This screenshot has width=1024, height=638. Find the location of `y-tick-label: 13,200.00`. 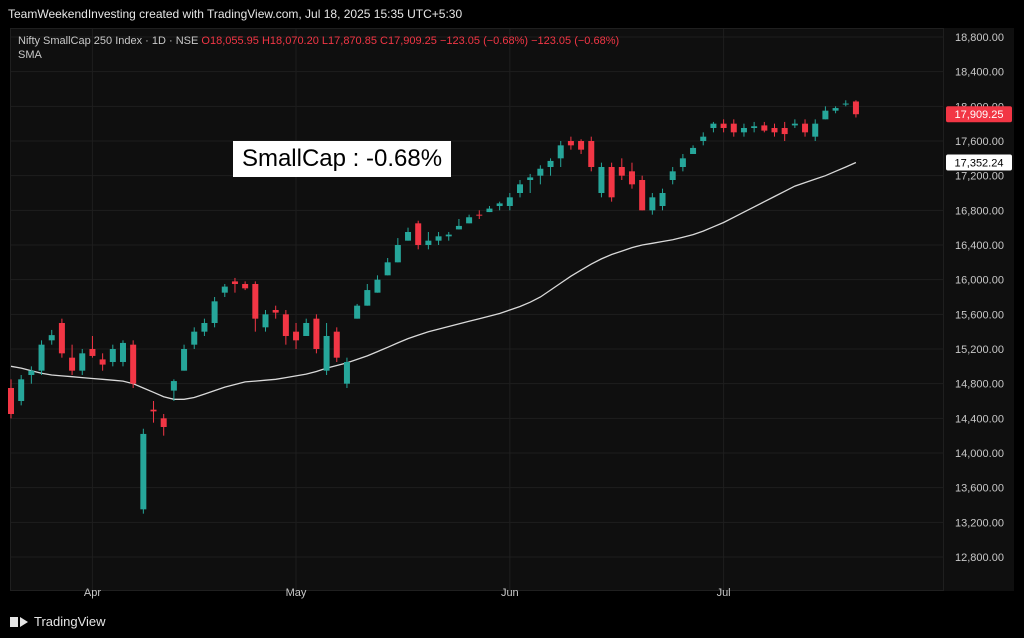

y-tick-label: 13,200.00 is located at coordinates (979, 523).